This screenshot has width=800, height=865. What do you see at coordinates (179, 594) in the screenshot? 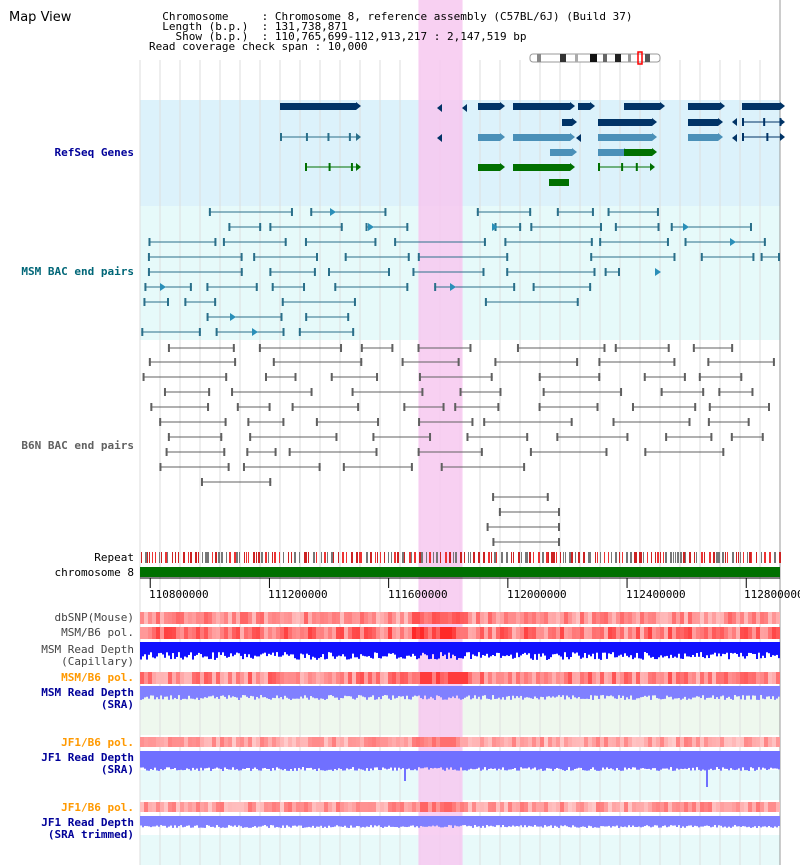
I see `axis-tick-label: 110800000` at bounding box center [179, 594].